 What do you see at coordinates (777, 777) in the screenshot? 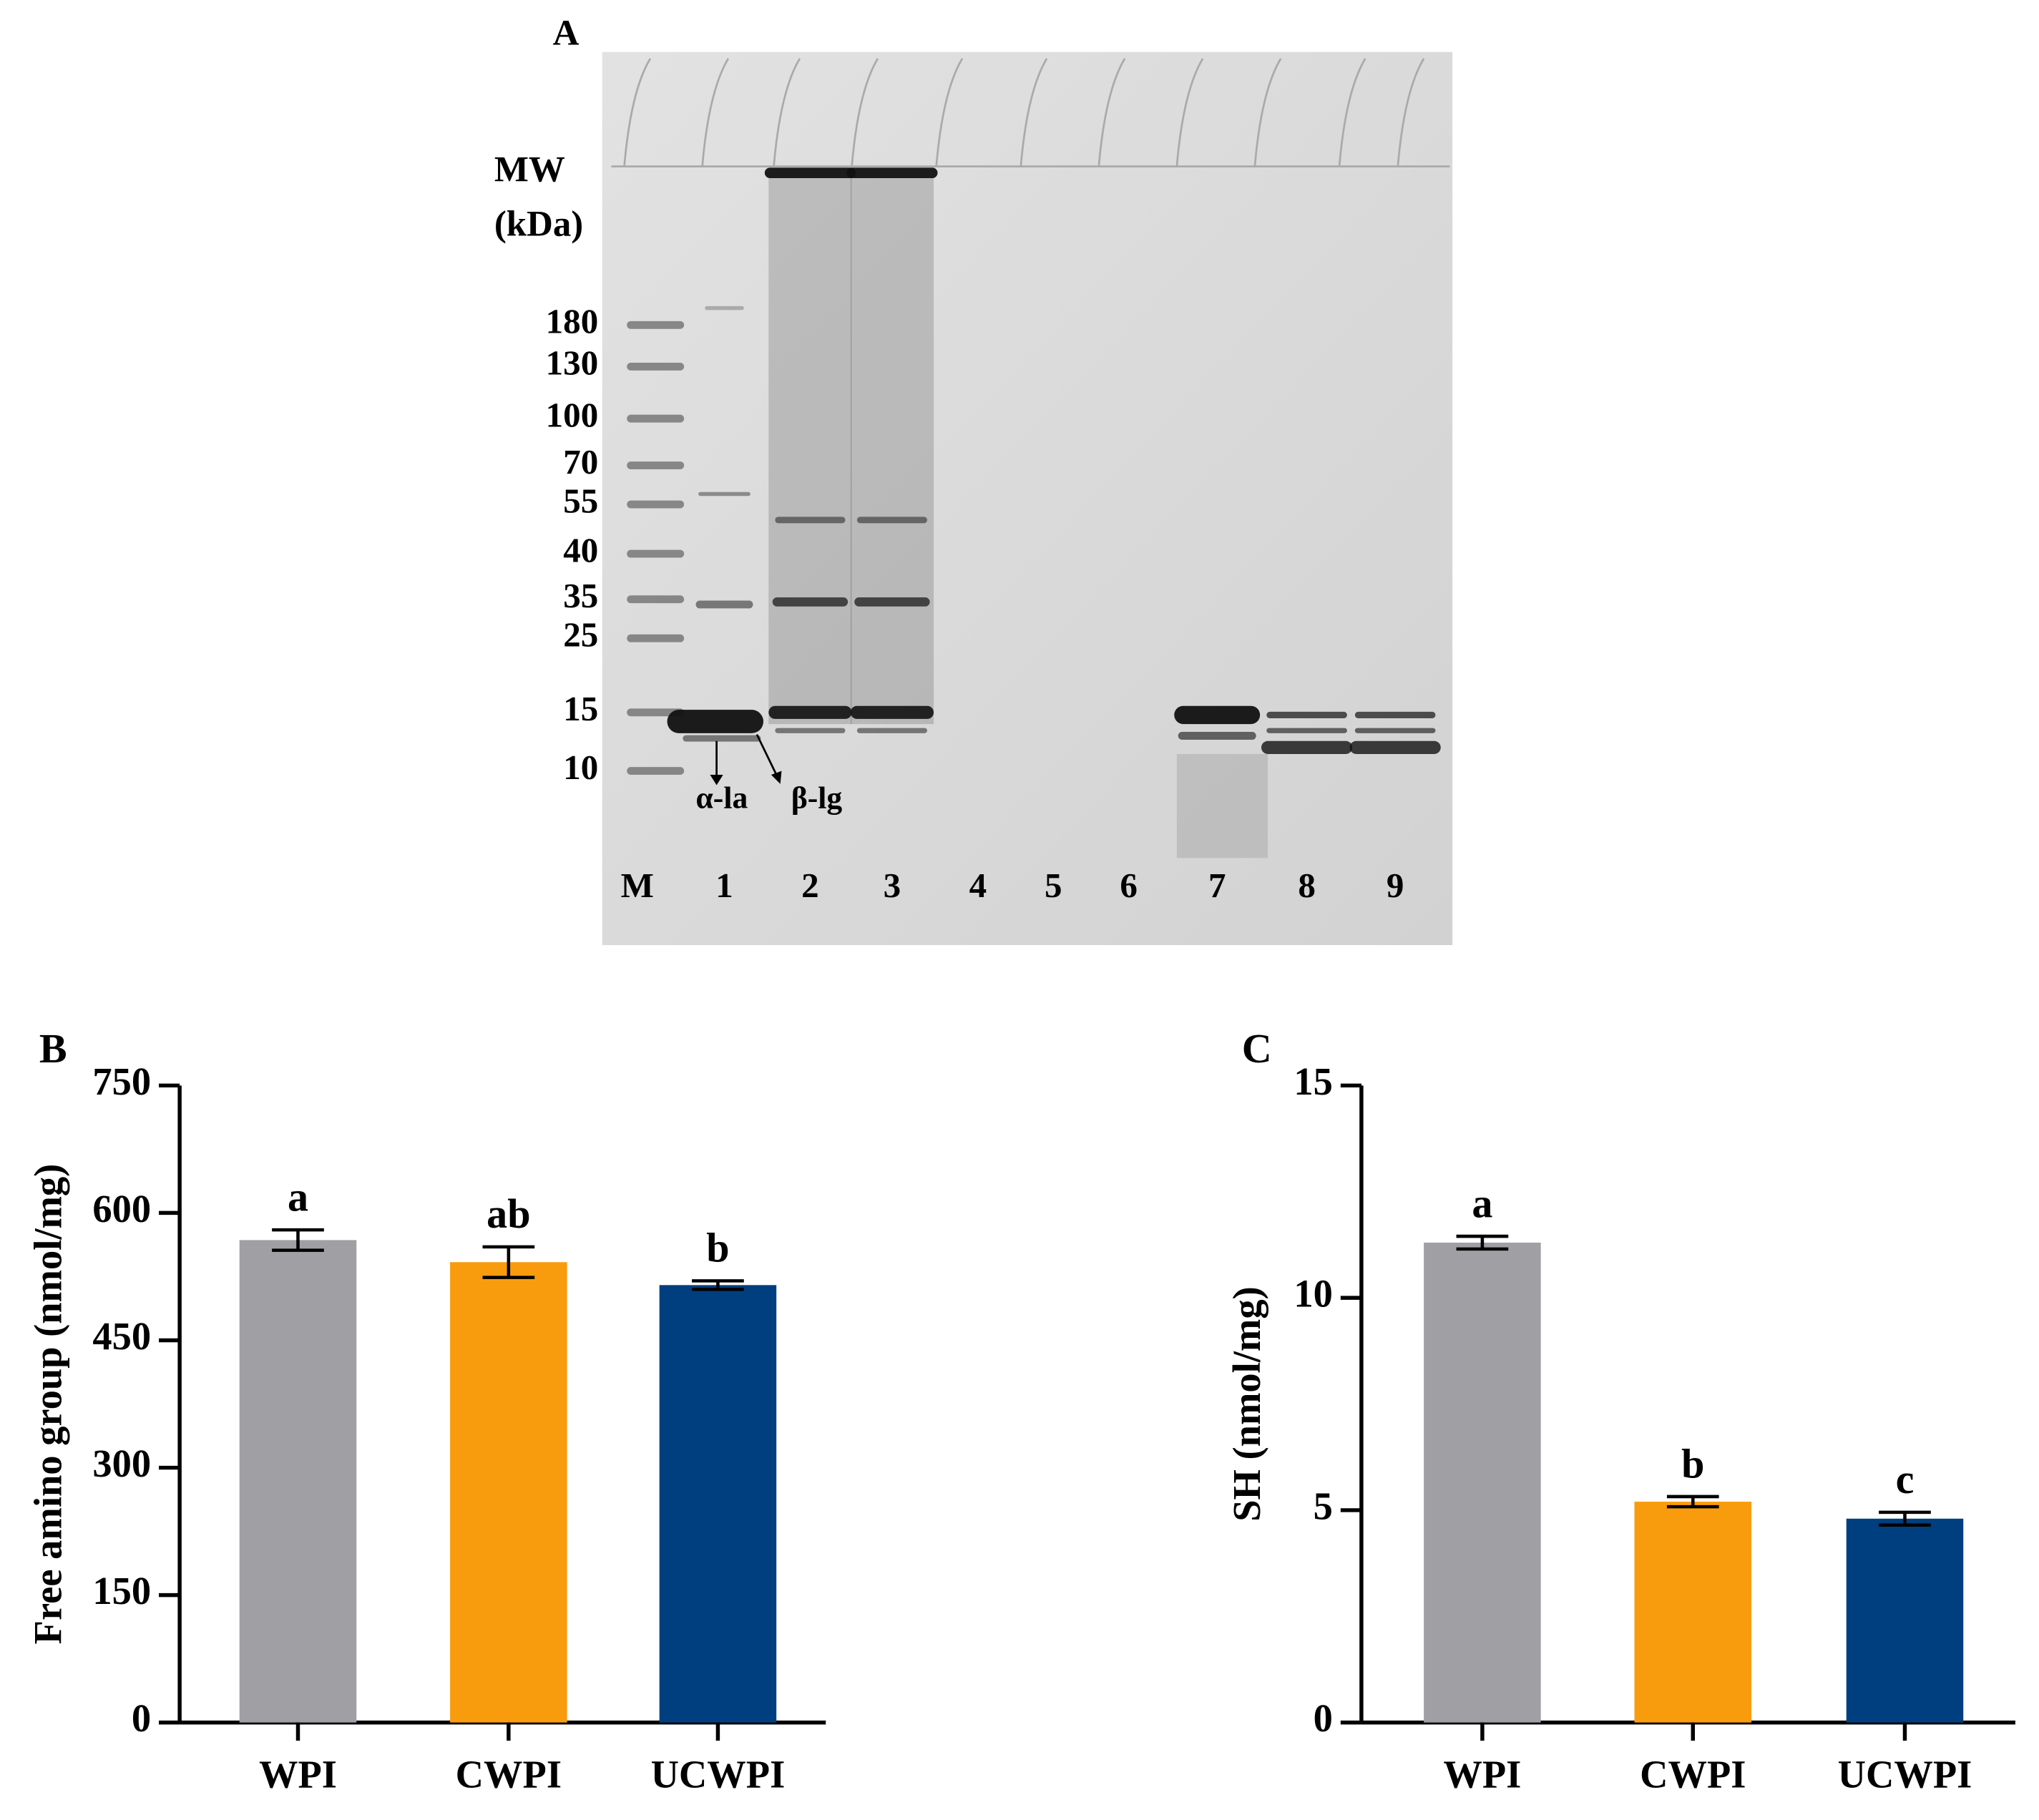
I see `arrow-head` at bounding box center [777, 777].